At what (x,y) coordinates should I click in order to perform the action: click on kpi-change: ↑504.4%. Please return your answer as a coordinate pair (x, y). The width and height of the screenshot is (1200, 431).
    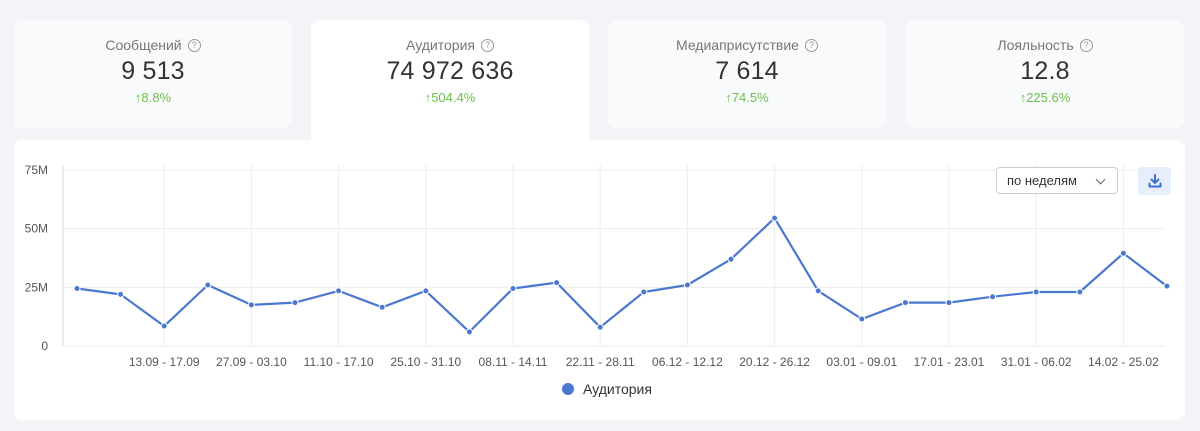
    Looking at the image, I should click on (450, 97).